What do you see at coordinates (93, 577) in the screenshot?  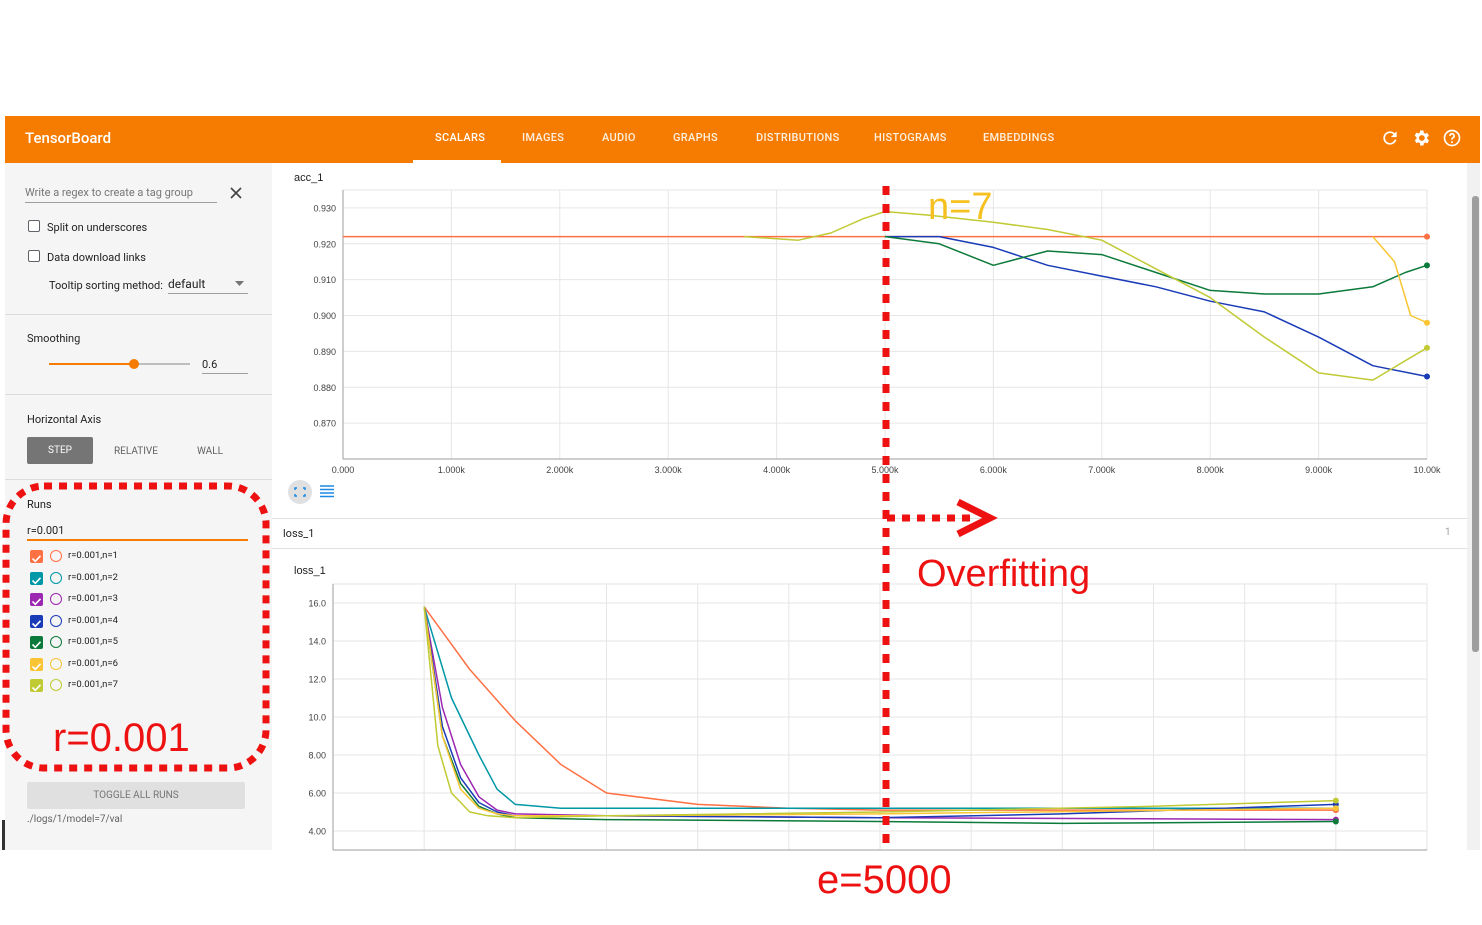 I see `run-label: r=0.001,n=2` at bounding box center [93, 577].